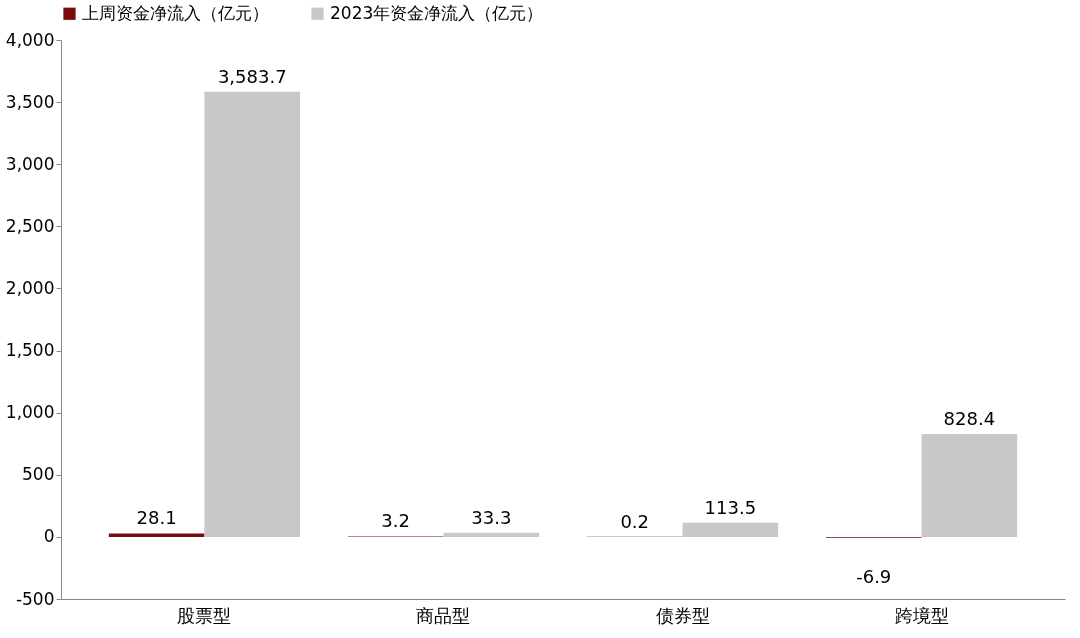 The height and width of the screenshot is (638, 1080). What do you see at coordinates (175, 12) in the screenshot?
I see `legend-label: 上周资金净流入（亿元）` at bounding box center [175, 12].